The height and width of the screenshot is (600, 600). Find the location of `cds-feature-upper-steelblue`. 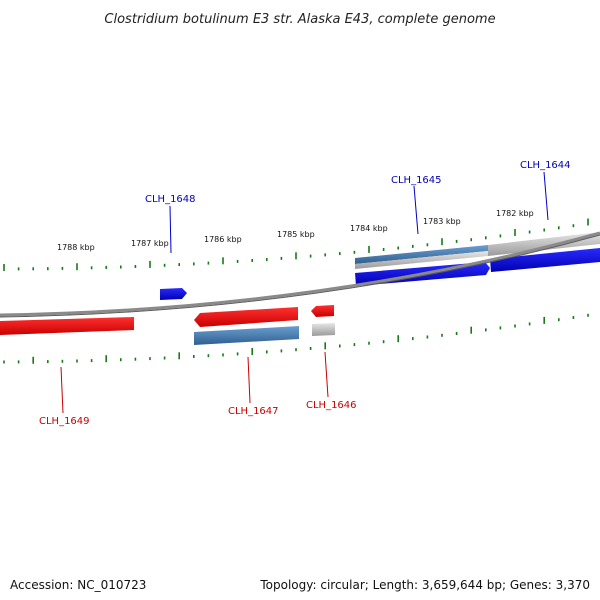

cds-feature-upper-steelblue is located at coordinates (421, 254).